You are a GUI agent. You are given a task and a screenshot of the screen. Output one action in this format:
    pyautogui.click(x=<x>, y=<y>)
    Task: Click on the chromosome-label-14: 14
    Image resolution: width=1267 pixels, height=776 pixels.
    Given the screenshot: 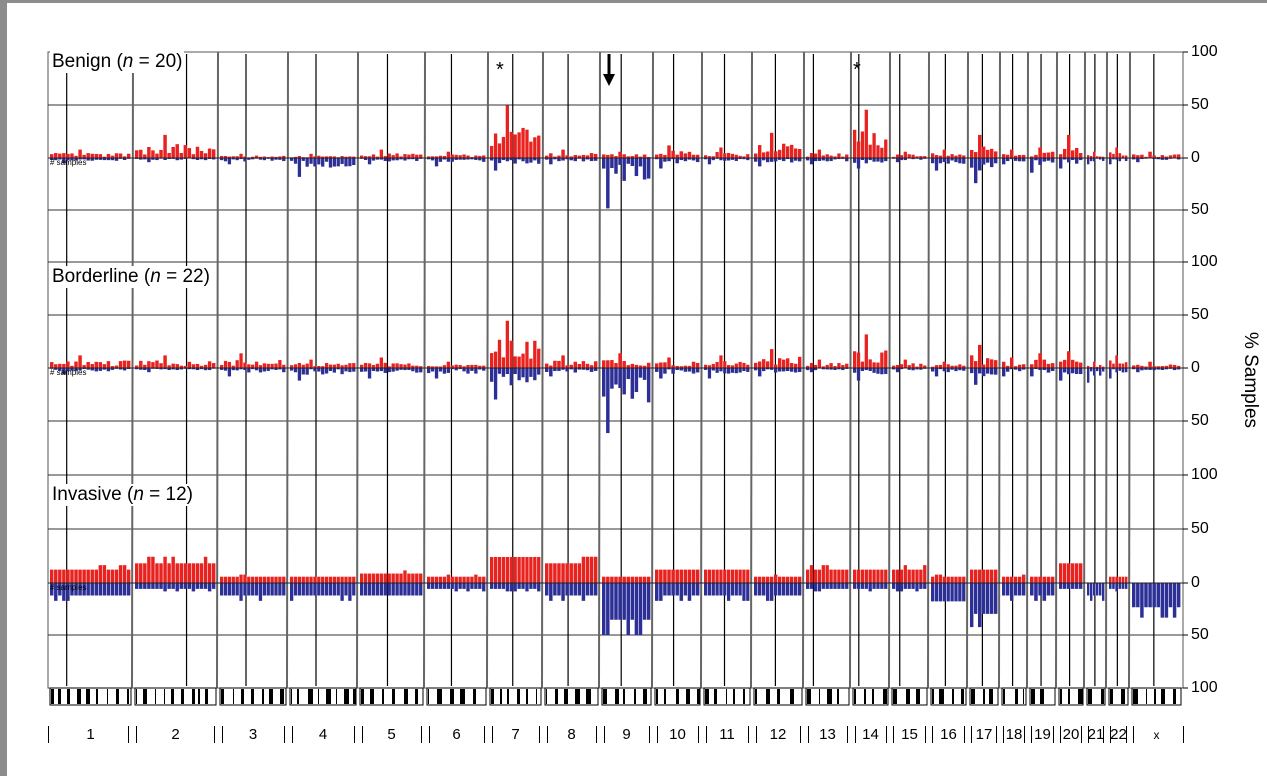 What is the action you would take?
    pyautogui.click(x=870, y=734)
    